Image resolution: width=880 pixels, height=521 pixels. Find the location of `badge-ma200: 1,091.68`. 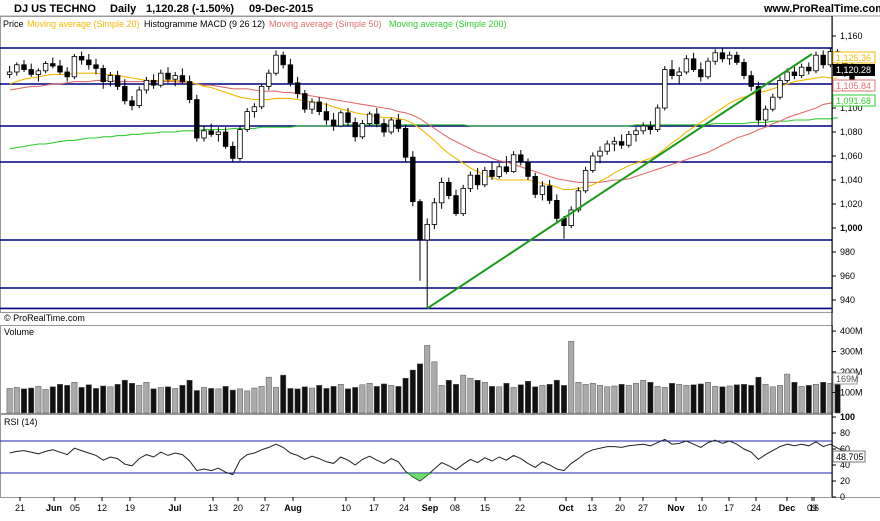

badge-ma200: 1,091.68 is located at coordinates (854, 100).